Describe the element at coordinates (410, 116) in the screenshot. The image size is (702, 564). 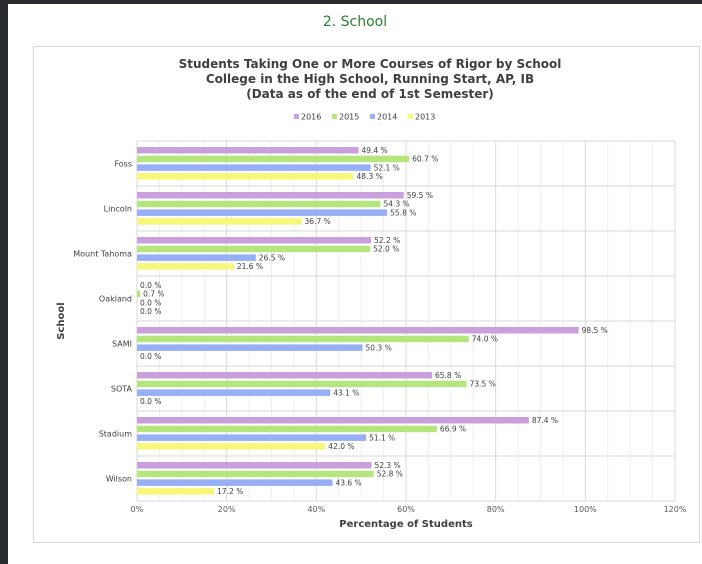
I see `legend-swatch-2013` at that location.